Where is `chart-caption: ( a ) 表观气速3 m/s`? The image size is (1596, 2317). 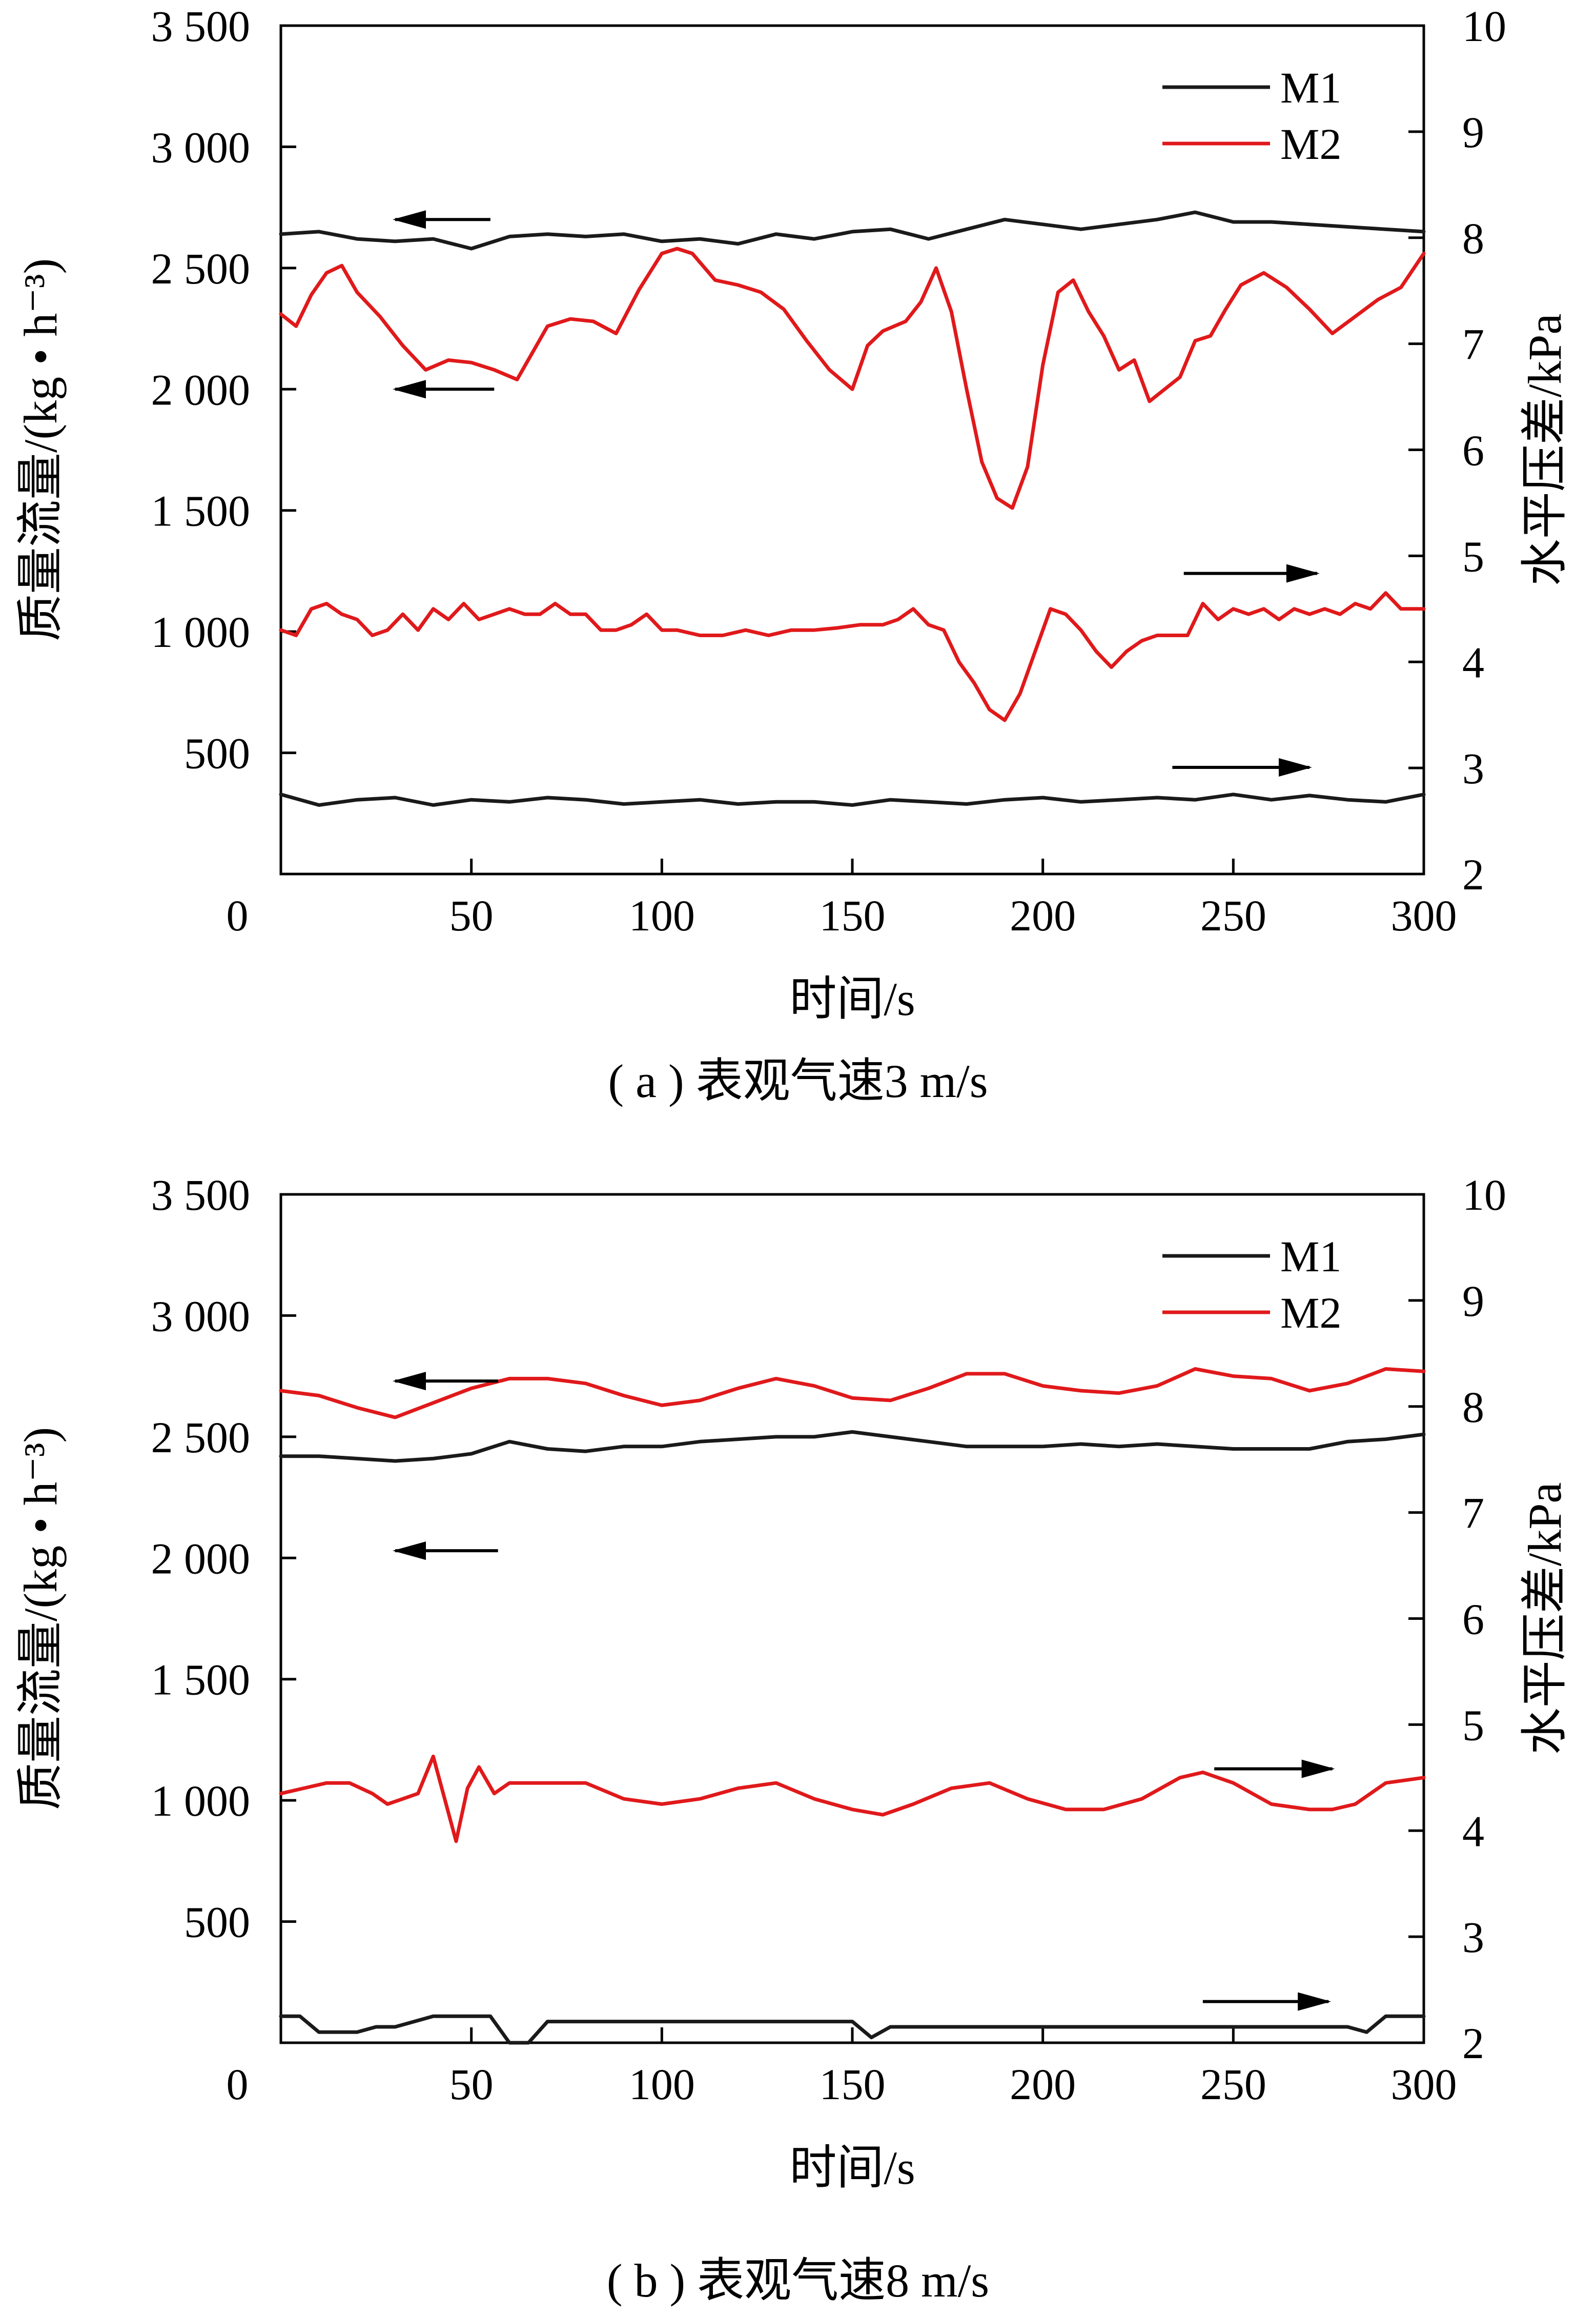
chart-caption: ( a ) 表观气速3 m/s is located at coordinates (798, 1081).